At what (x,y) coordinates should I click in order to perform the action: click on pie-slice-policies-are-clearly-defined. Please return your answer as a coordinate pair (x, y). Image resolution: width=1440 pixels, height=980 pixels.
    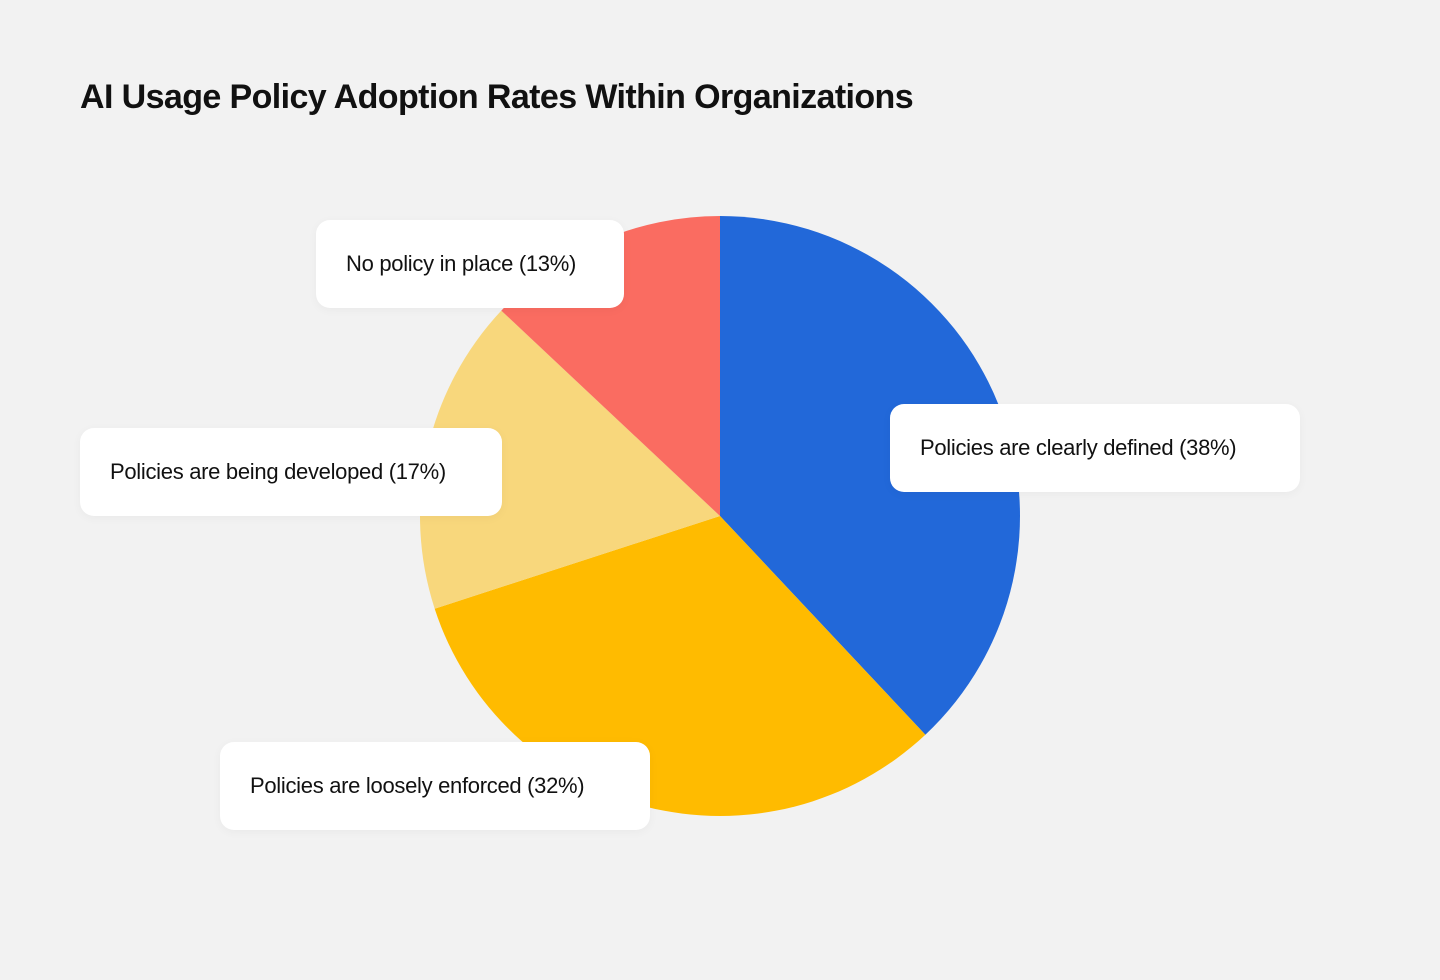
    Looking at the image, I should click on (870, 475).